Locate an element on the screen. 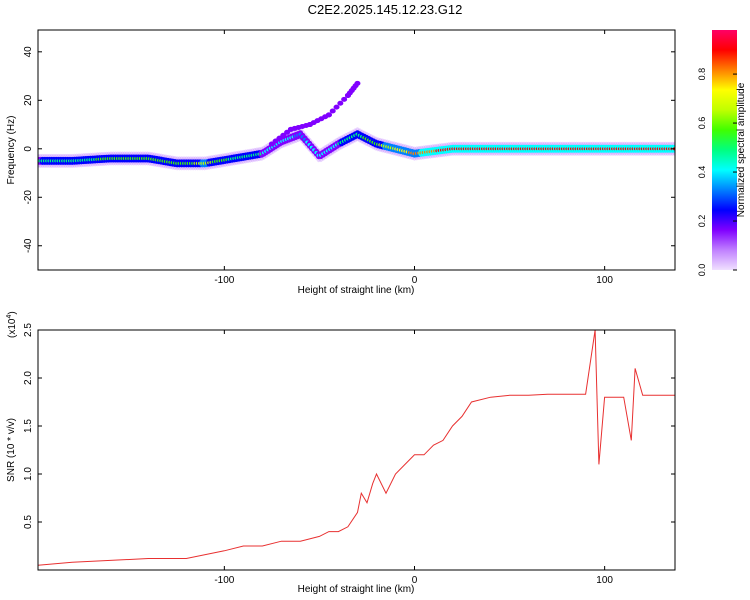  colorbar-tick-label: 0.0 is located at coordinates (702, 270).